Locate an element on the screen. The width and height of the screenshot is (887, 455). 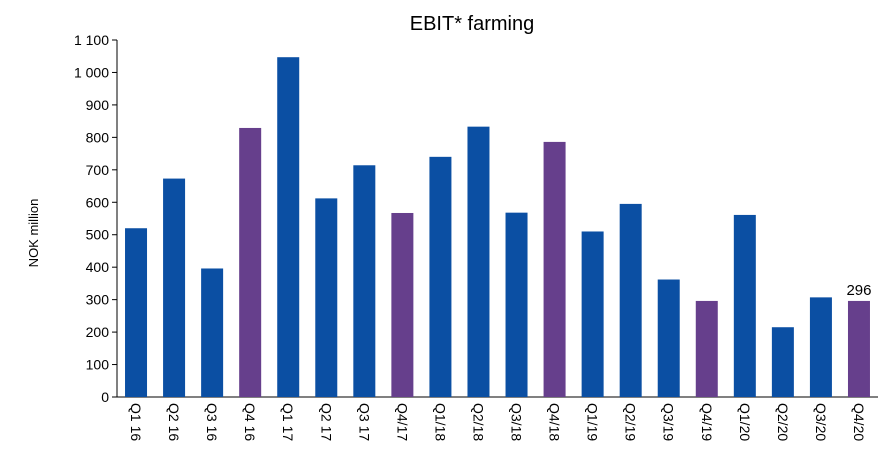
x-tick-label: Q4/19 is located at coordinates (707, 422).